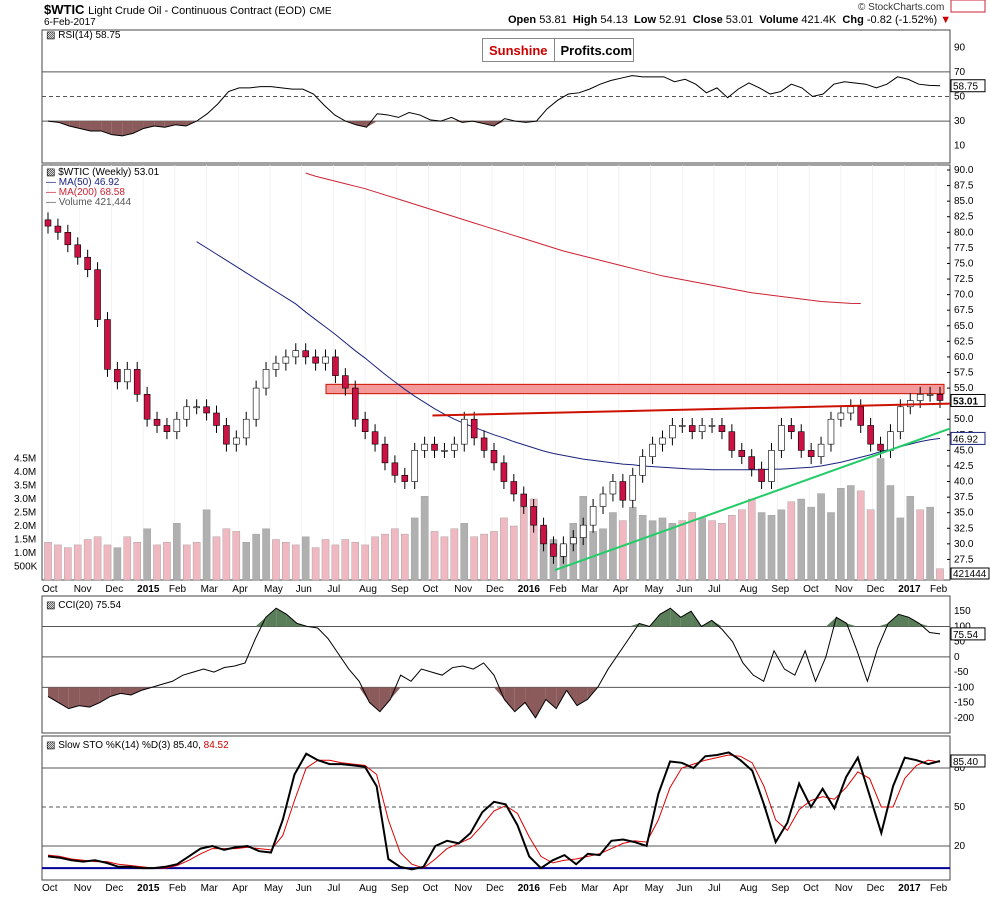  I want to click on price-last-box, so click(968, 400).